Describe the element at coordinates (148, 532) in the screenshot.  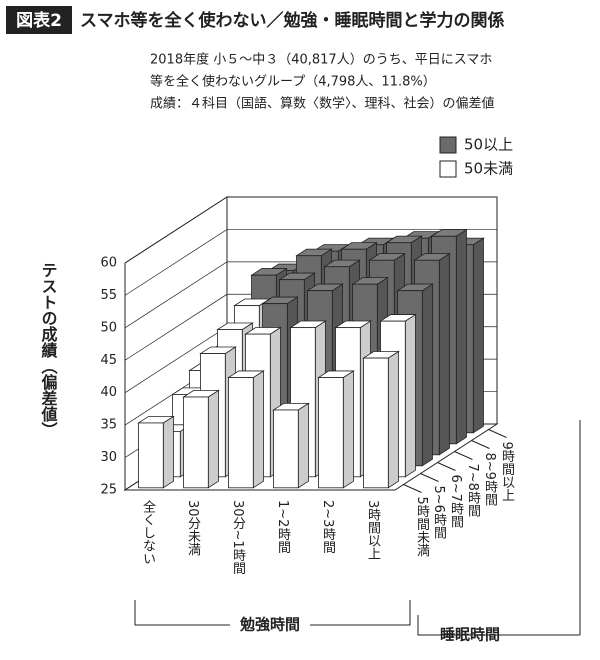
I see `x-tick-label: 全くしない` at that location.